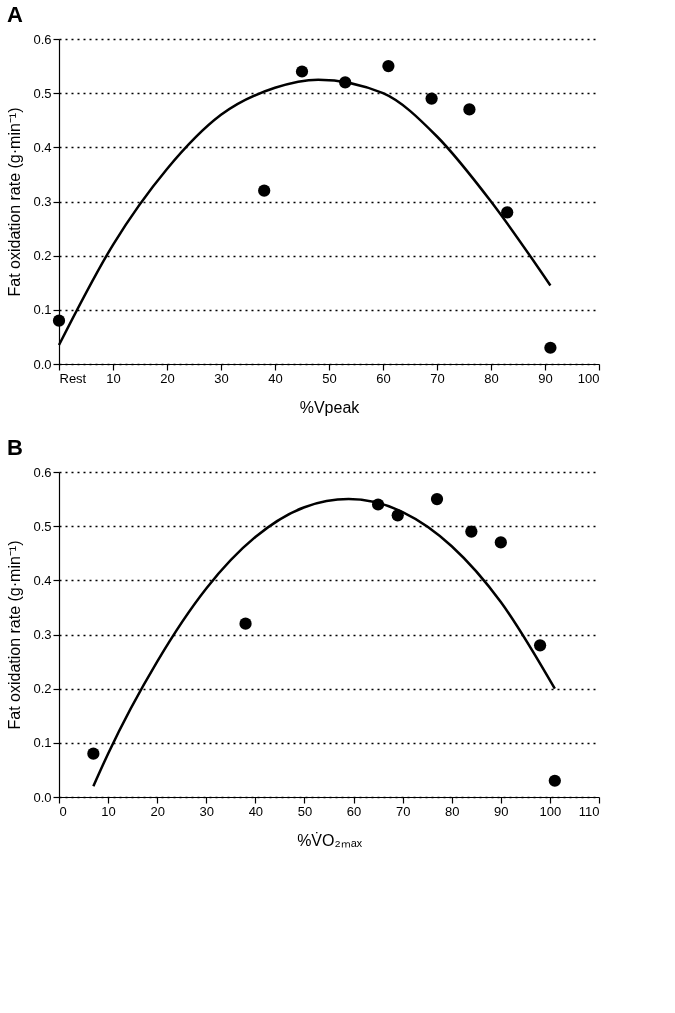 This screenshot has height=1013, width=675. I want to click on x-axis-title: %Vpeak, so click(330, 407).